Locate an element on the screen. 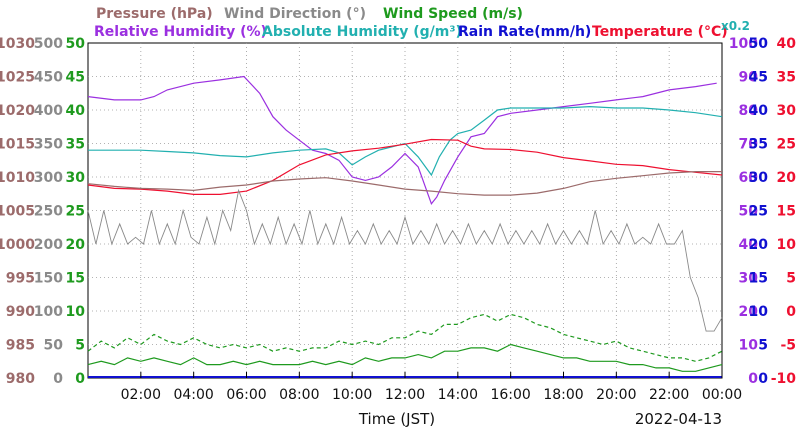 The width and height of the screenshot is (800, 434). left-tick-wind_direction: 400 is located at coordinates (48, 111).